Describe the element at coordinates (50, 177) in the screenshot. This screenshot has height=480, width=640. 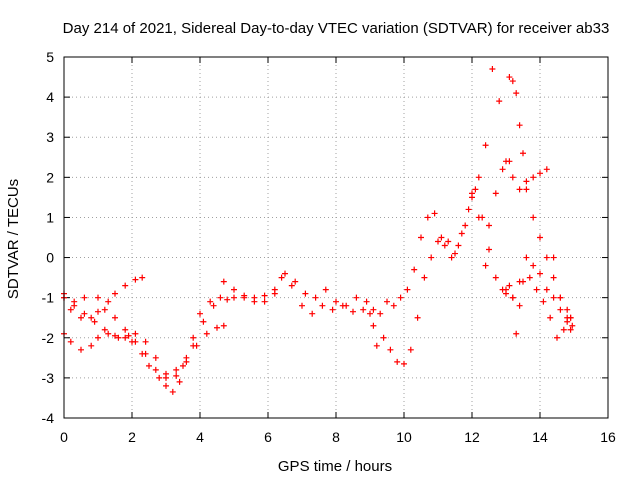
I see `y-tick-label: 2` at that location.